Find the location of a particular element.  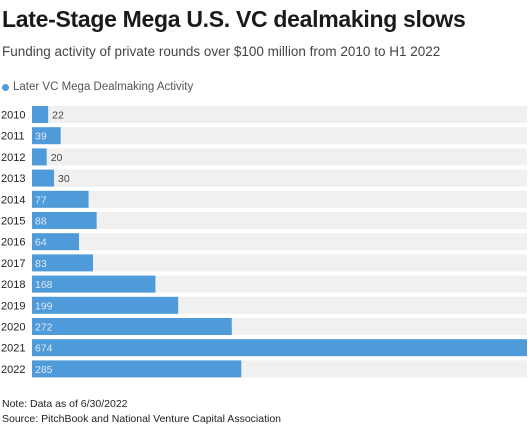

category-label-2012: 2012 is located at coordinates (13, 158).